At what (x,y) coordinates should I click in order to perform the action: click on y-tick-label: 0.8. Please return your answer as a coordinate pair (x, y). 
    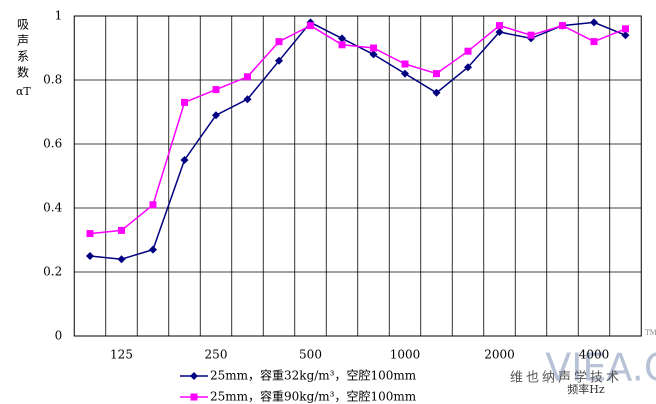
    Looking at the image, I should click on (52, 80).